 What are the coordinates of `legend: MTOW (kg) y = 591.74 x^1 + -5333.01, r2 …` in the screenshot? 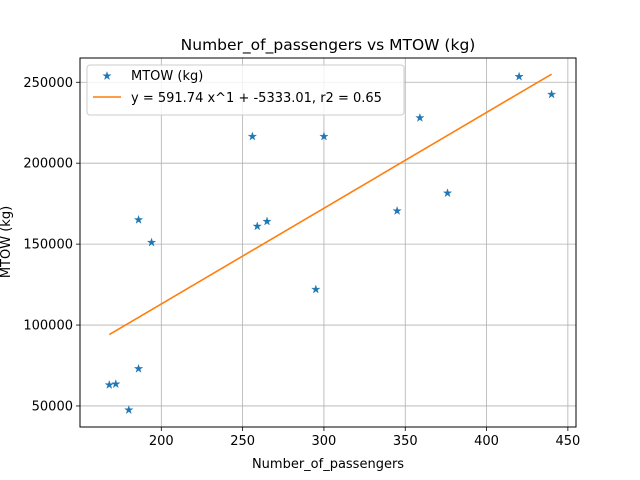 It's located at (245, 90).